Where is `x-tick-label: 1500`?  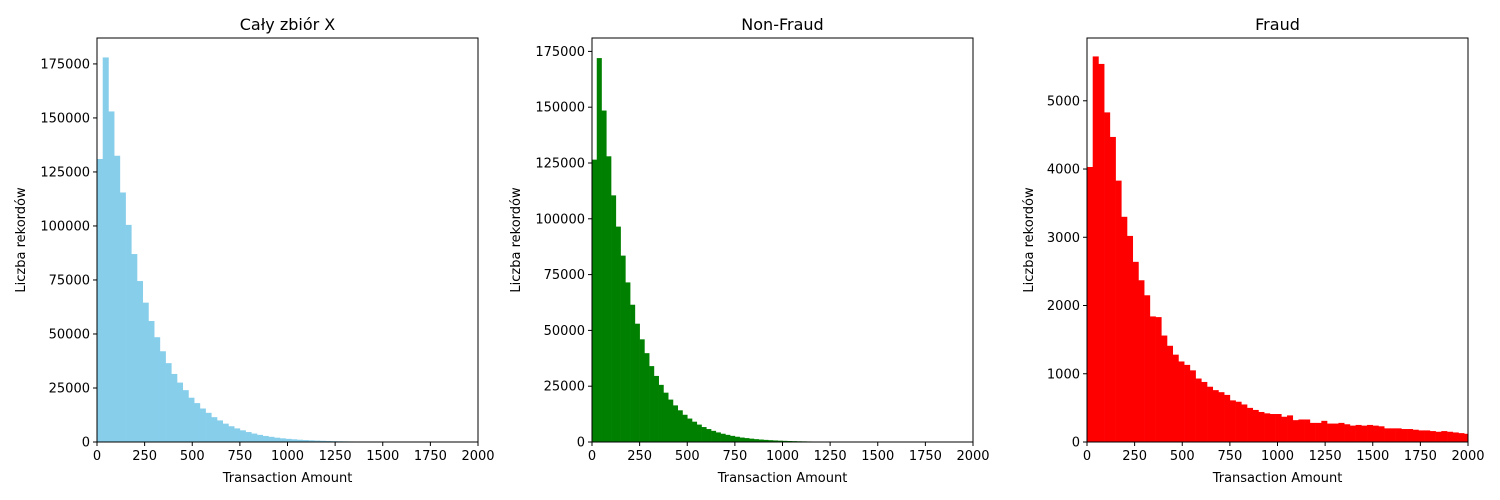
x-tick-label: 1500 is located at coordinates (877, 456).